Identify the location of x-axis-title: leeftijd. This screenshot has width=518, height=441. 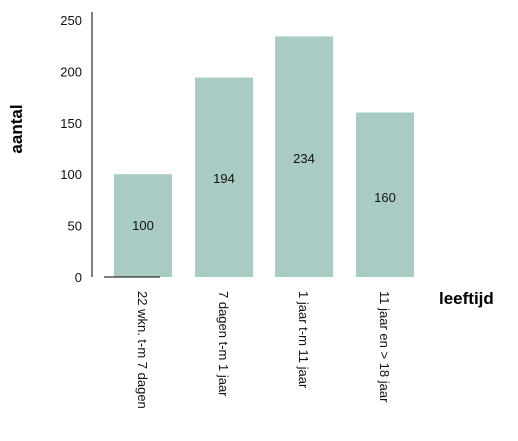
(466, 298).